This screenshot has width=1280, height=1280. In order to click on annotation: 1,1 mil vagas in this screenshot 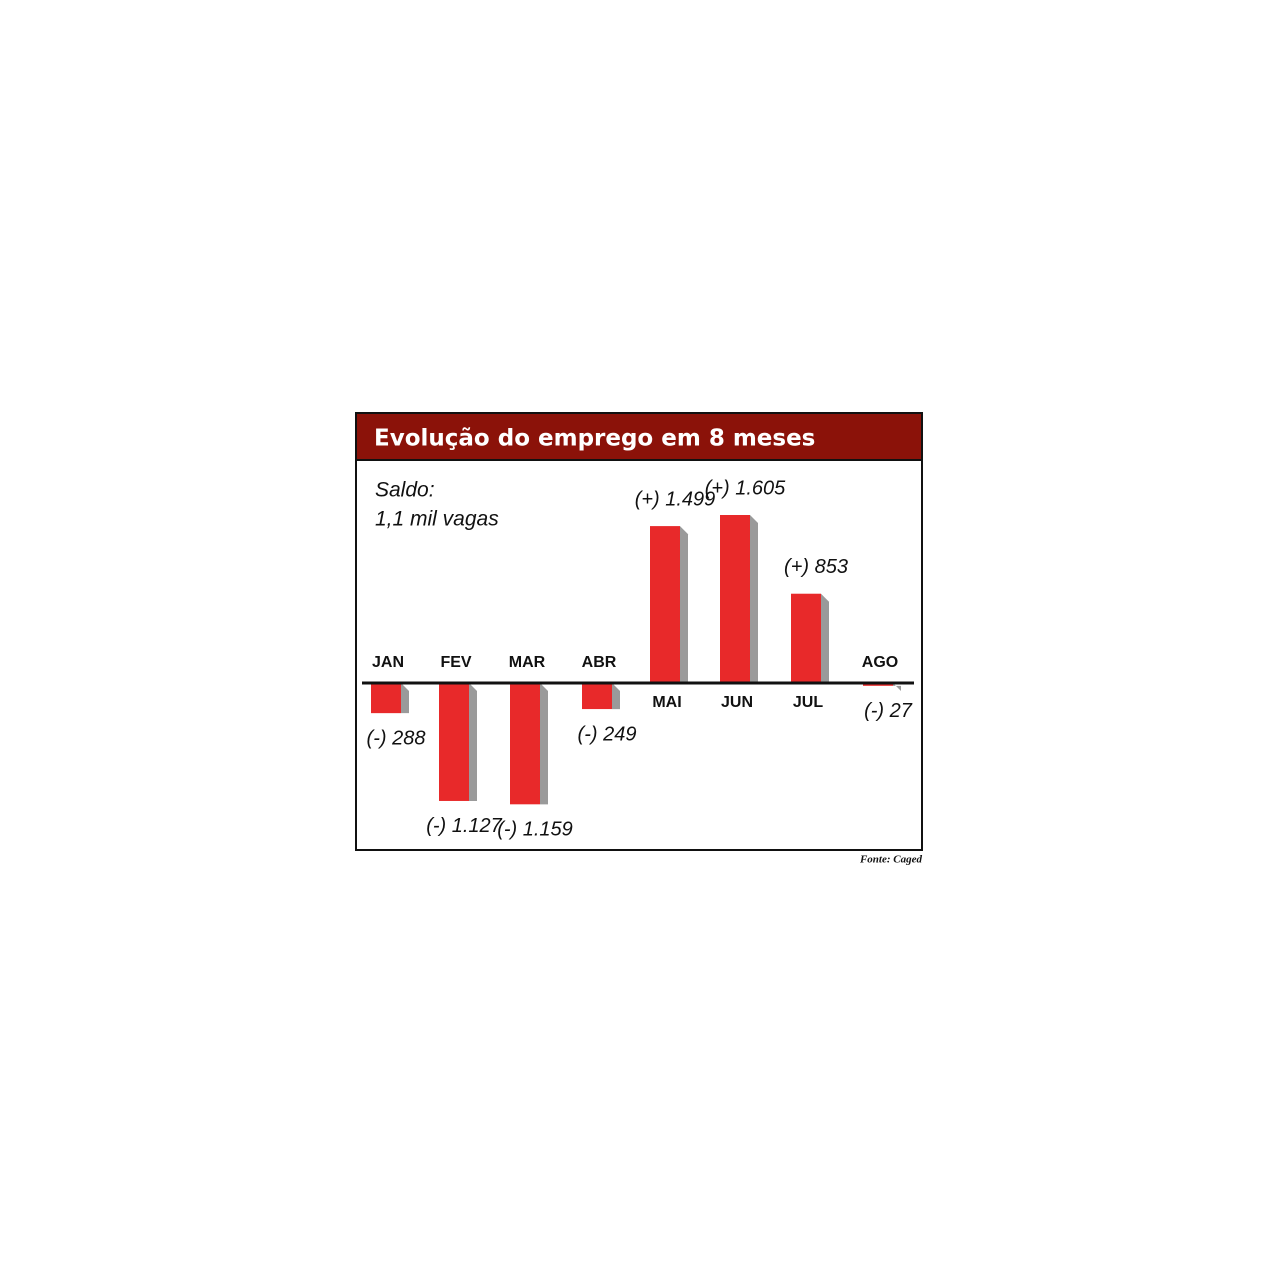, I will do `click(437, 519)`.